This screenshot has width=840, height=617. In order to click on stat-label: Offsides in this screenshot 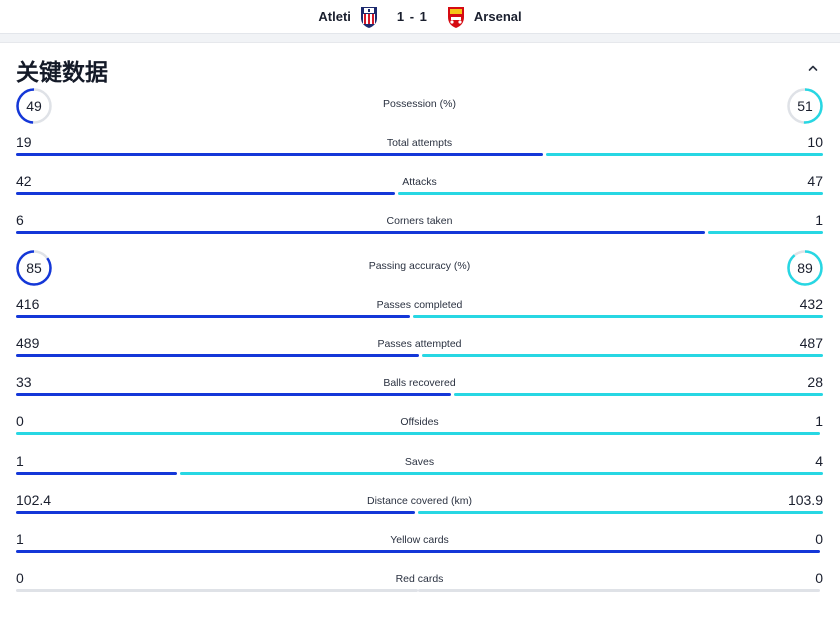, I will do `click(419, 422)`.